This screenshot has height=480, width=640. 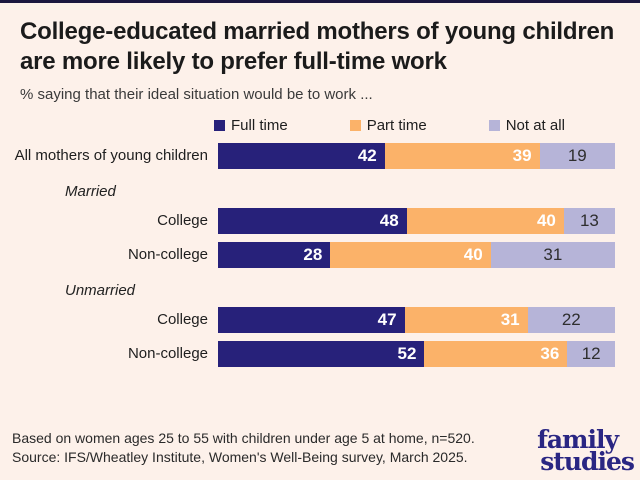 I want to click on bar-segment-not-at-all: 31, so click(x=552, y=255).